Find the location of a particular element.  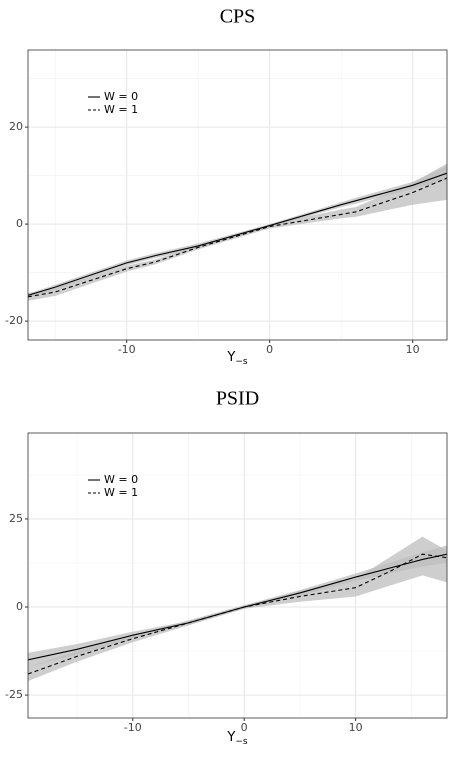

chart-title: CPS is located at coordinates (238, 17).